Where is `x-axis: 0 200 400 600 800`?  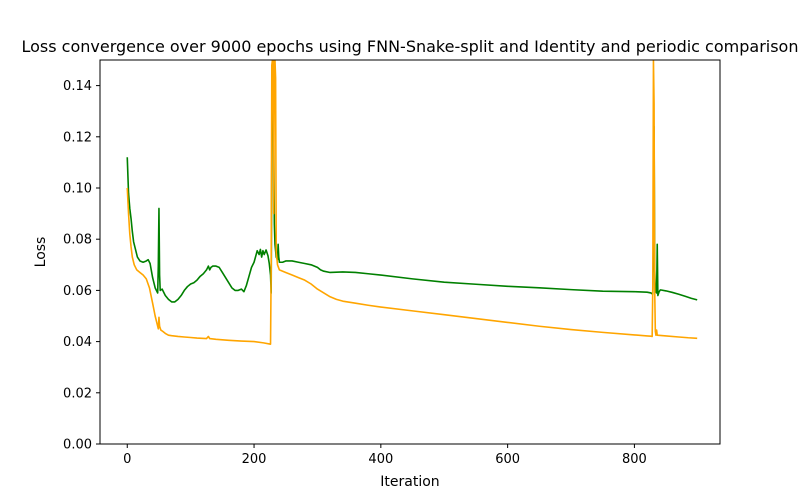
x-axis: 0 200 400 600 800 is located at coordinates (385, 455).